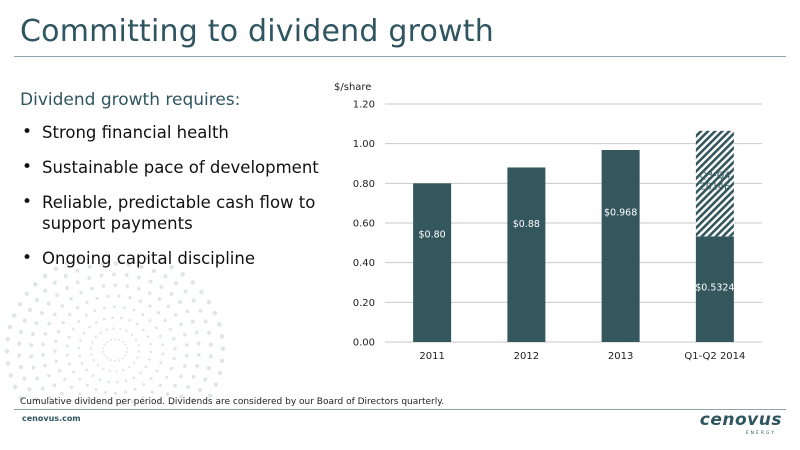 This screenshot has height=450, width=800. I want to click on y-axis-label: $/share, so click(352, 87).